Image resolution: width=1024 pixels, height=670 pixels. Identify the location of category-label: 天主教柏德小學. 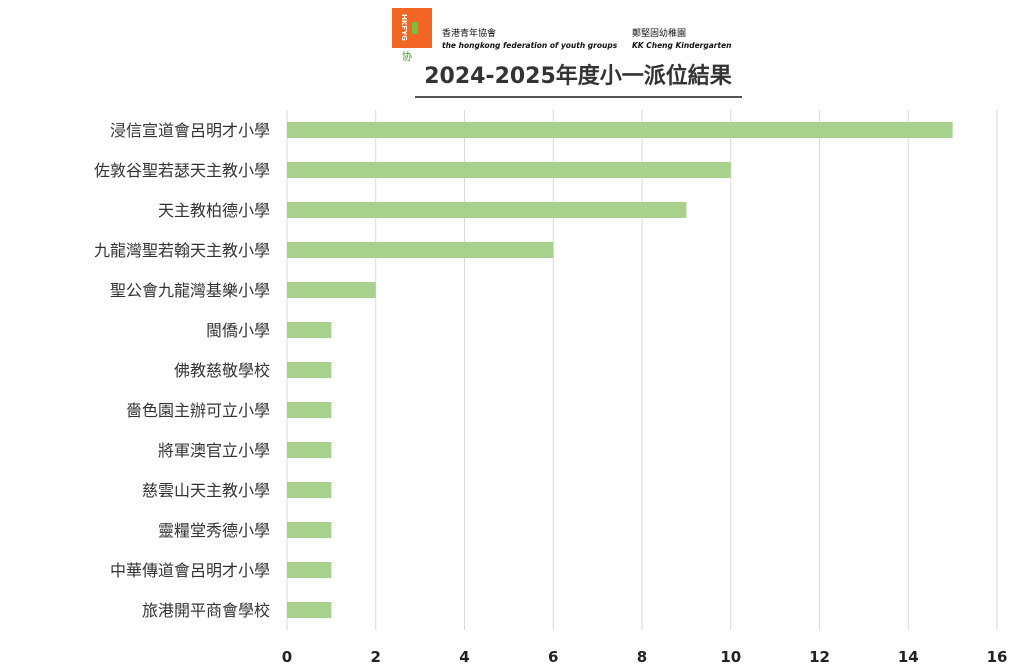
(214, 210).